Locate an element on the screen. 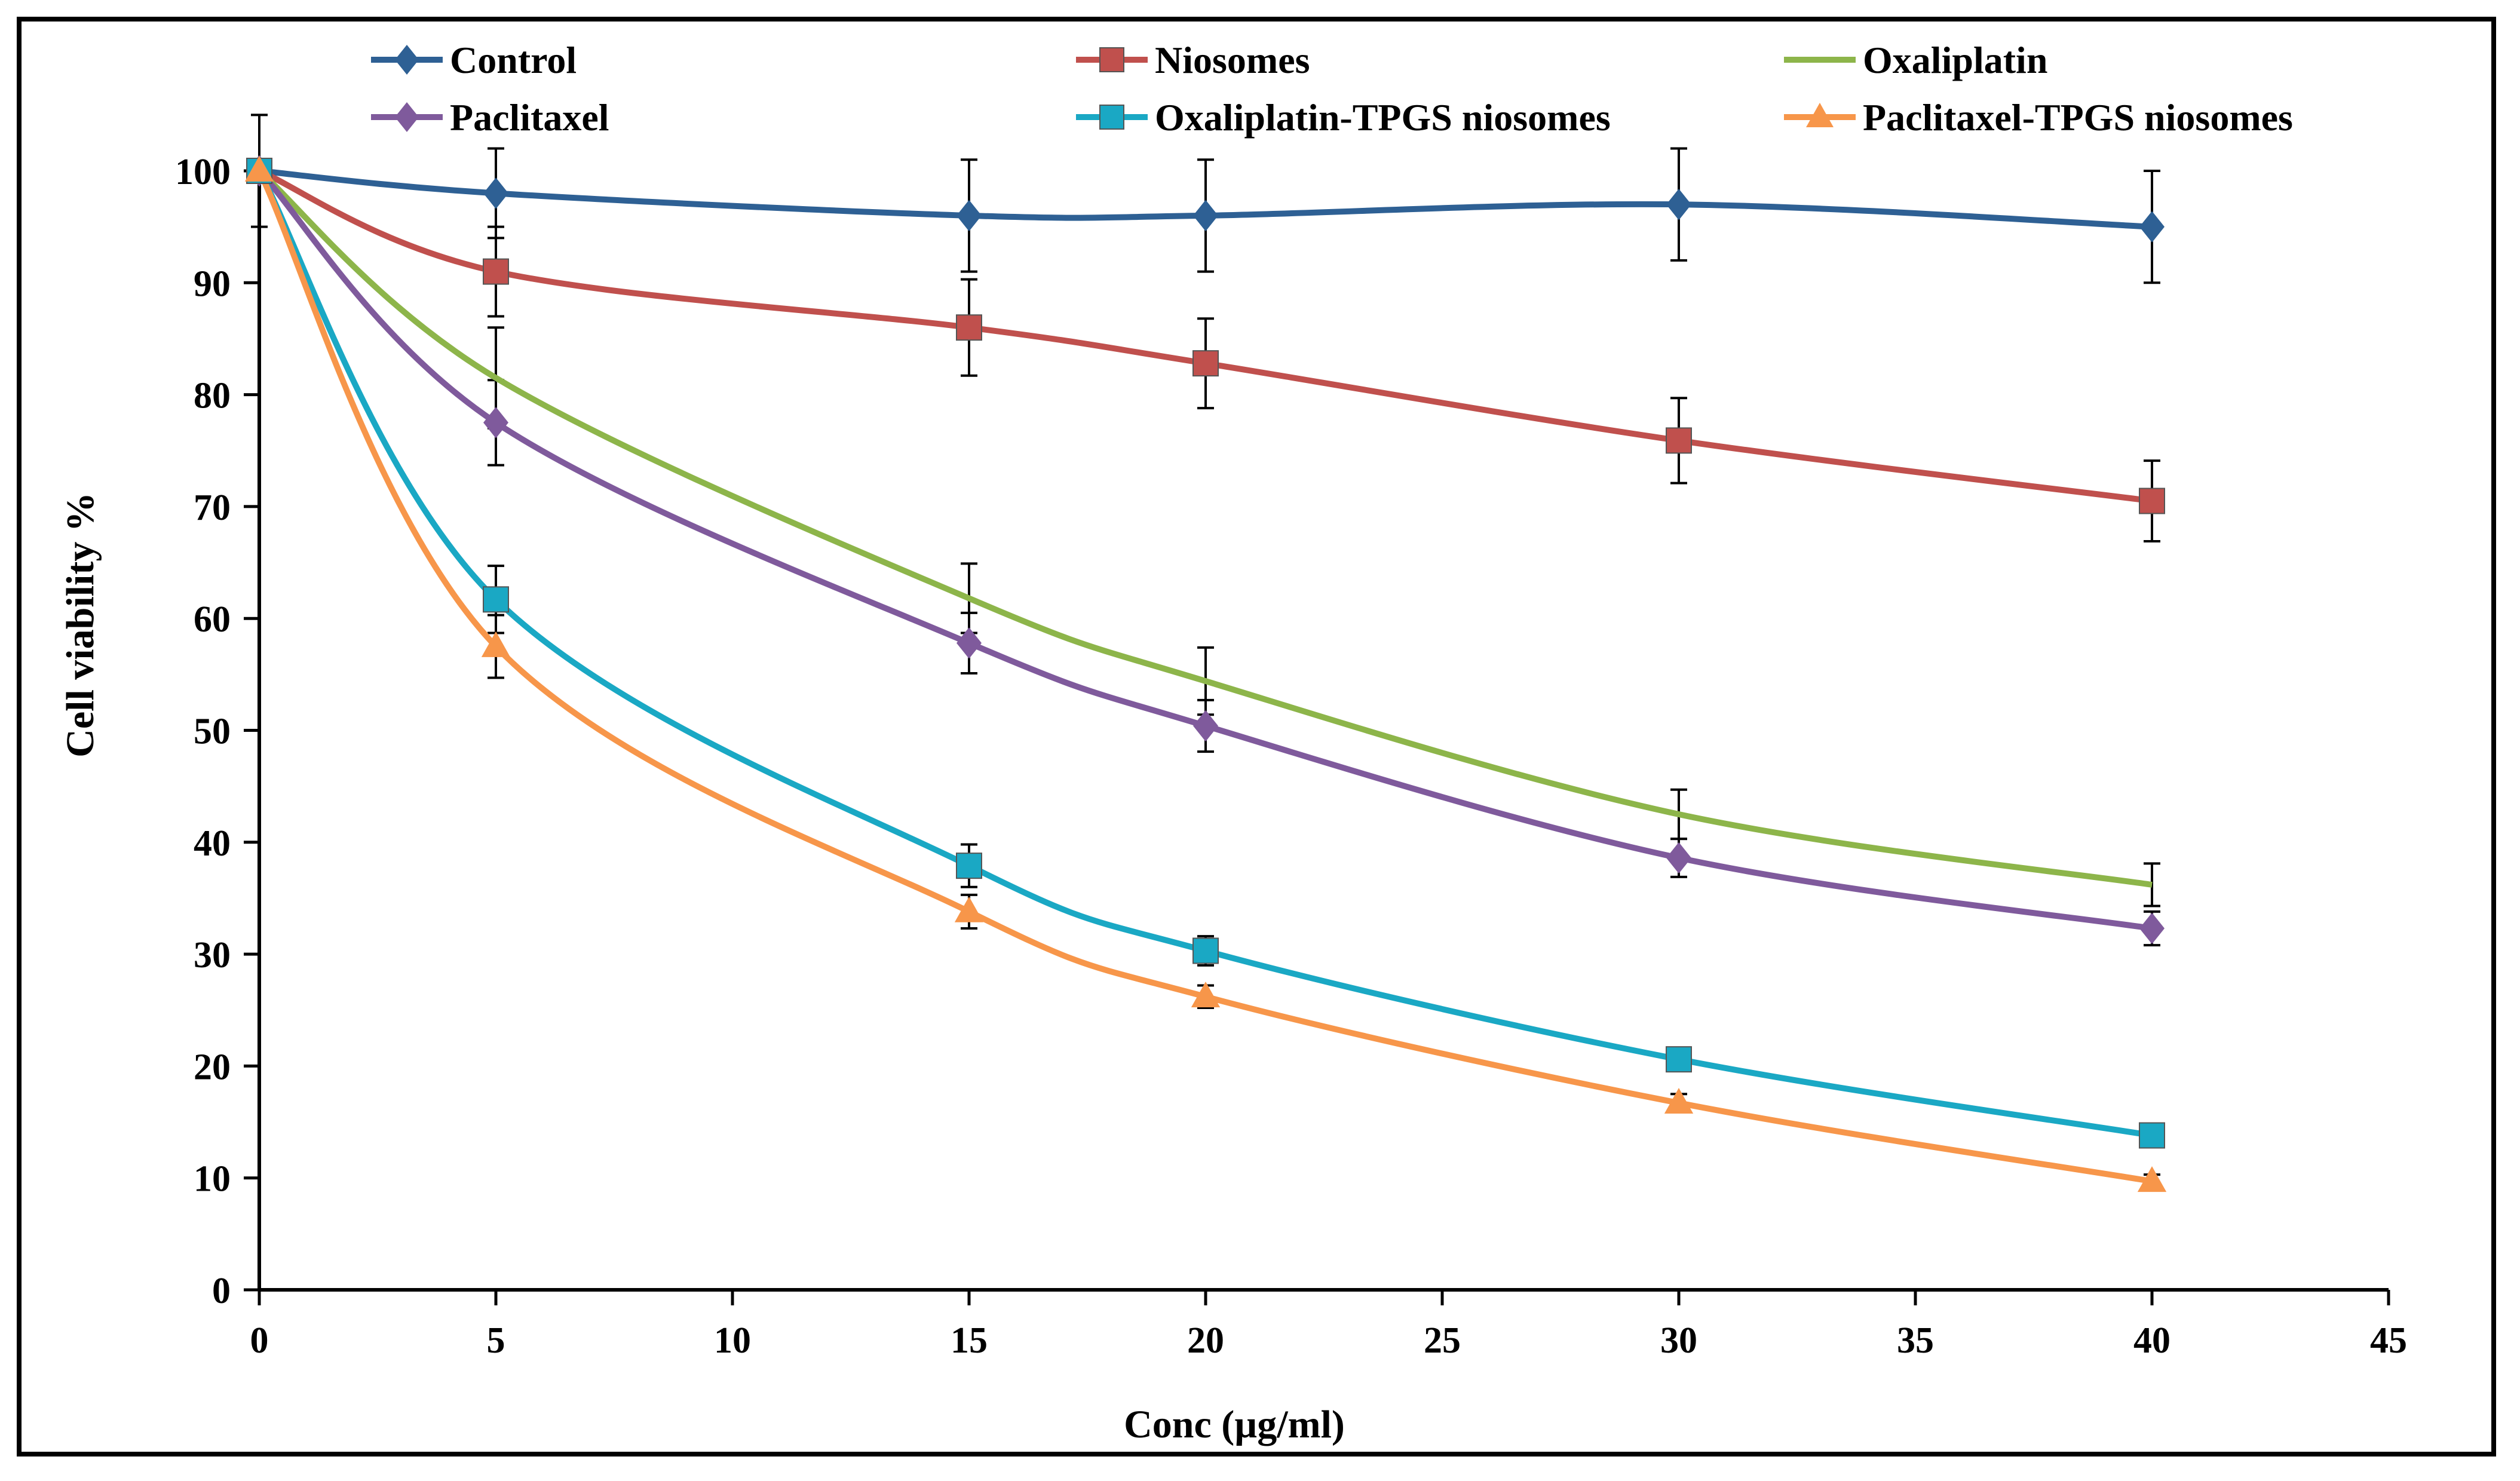 The width and height of the screenshot is (2520, 1481). legend-label-oxaliplatin: Oxaliplatin is located at coordinates (1955, 60).